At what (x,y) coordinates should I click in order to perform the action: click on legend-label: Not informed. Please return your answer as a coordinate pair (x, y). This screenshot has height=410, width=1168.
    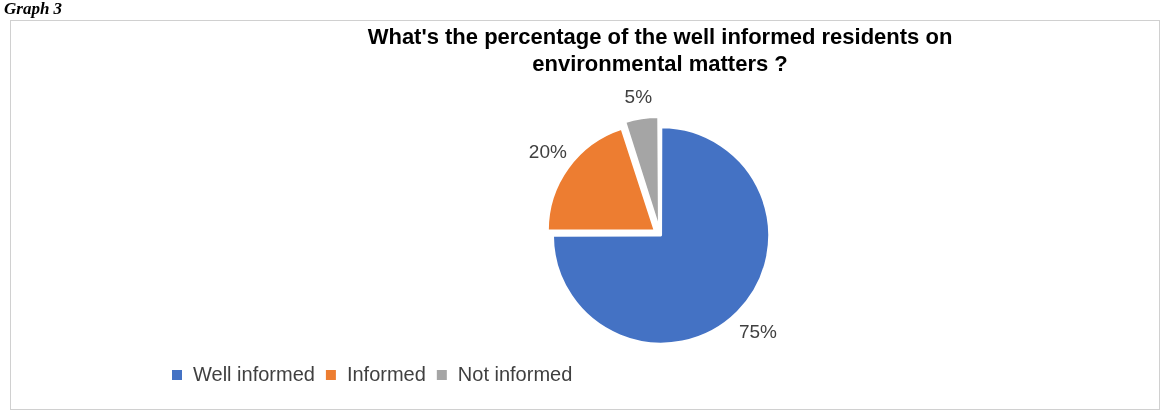
    Looking at the image, I should click on (515, 373).